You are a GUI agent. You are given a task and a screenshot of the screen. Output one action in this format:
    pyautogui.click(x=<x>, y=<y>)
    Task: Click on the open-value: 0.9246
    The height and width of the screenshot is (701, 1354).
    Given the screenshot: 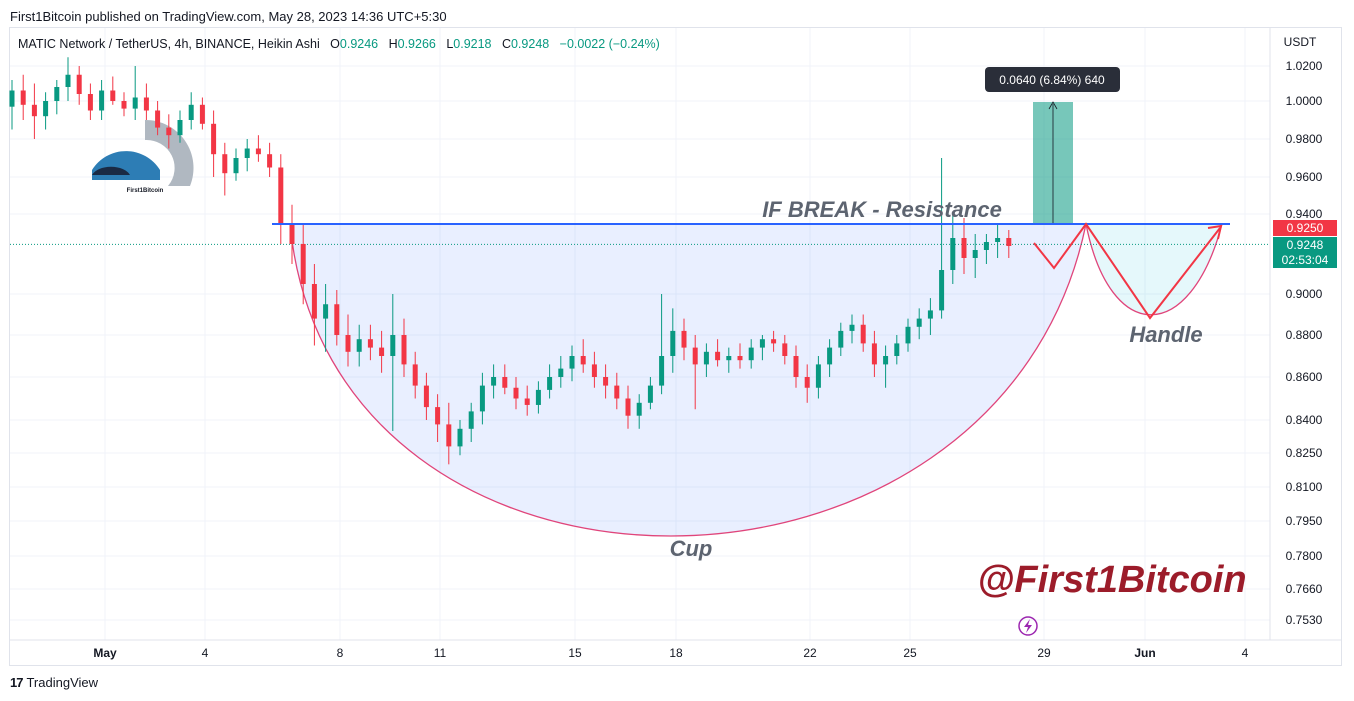 What is the action you would take?
    pyautogui.click(x=359, y=44)
    